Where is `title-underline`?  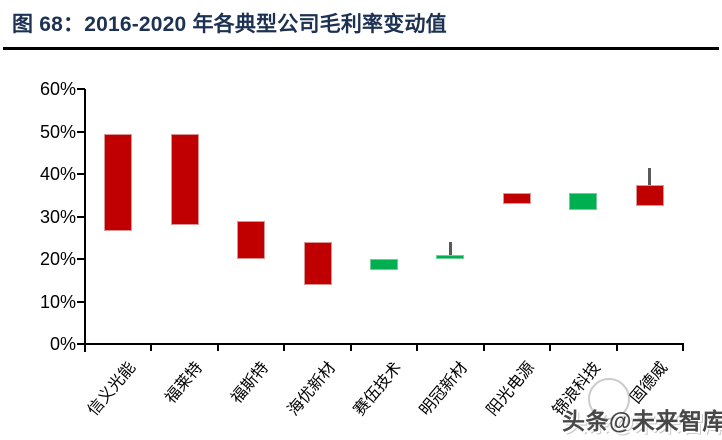
title-underline is located at coordinates (361, 48).